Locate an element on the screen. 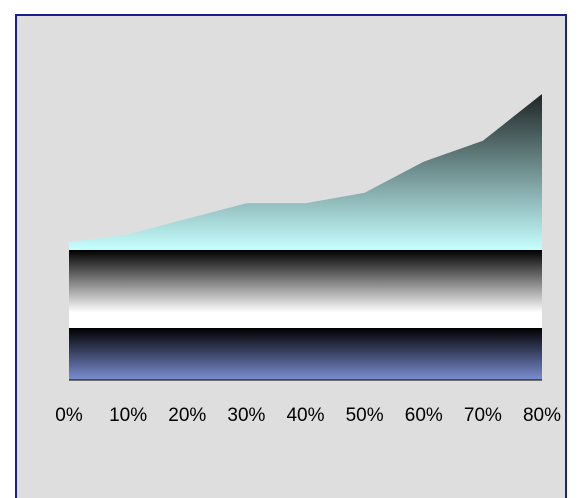 The width and height of the screenshot is (587, 498). x-tick-label: 30% is located at coordinates (246, 415).